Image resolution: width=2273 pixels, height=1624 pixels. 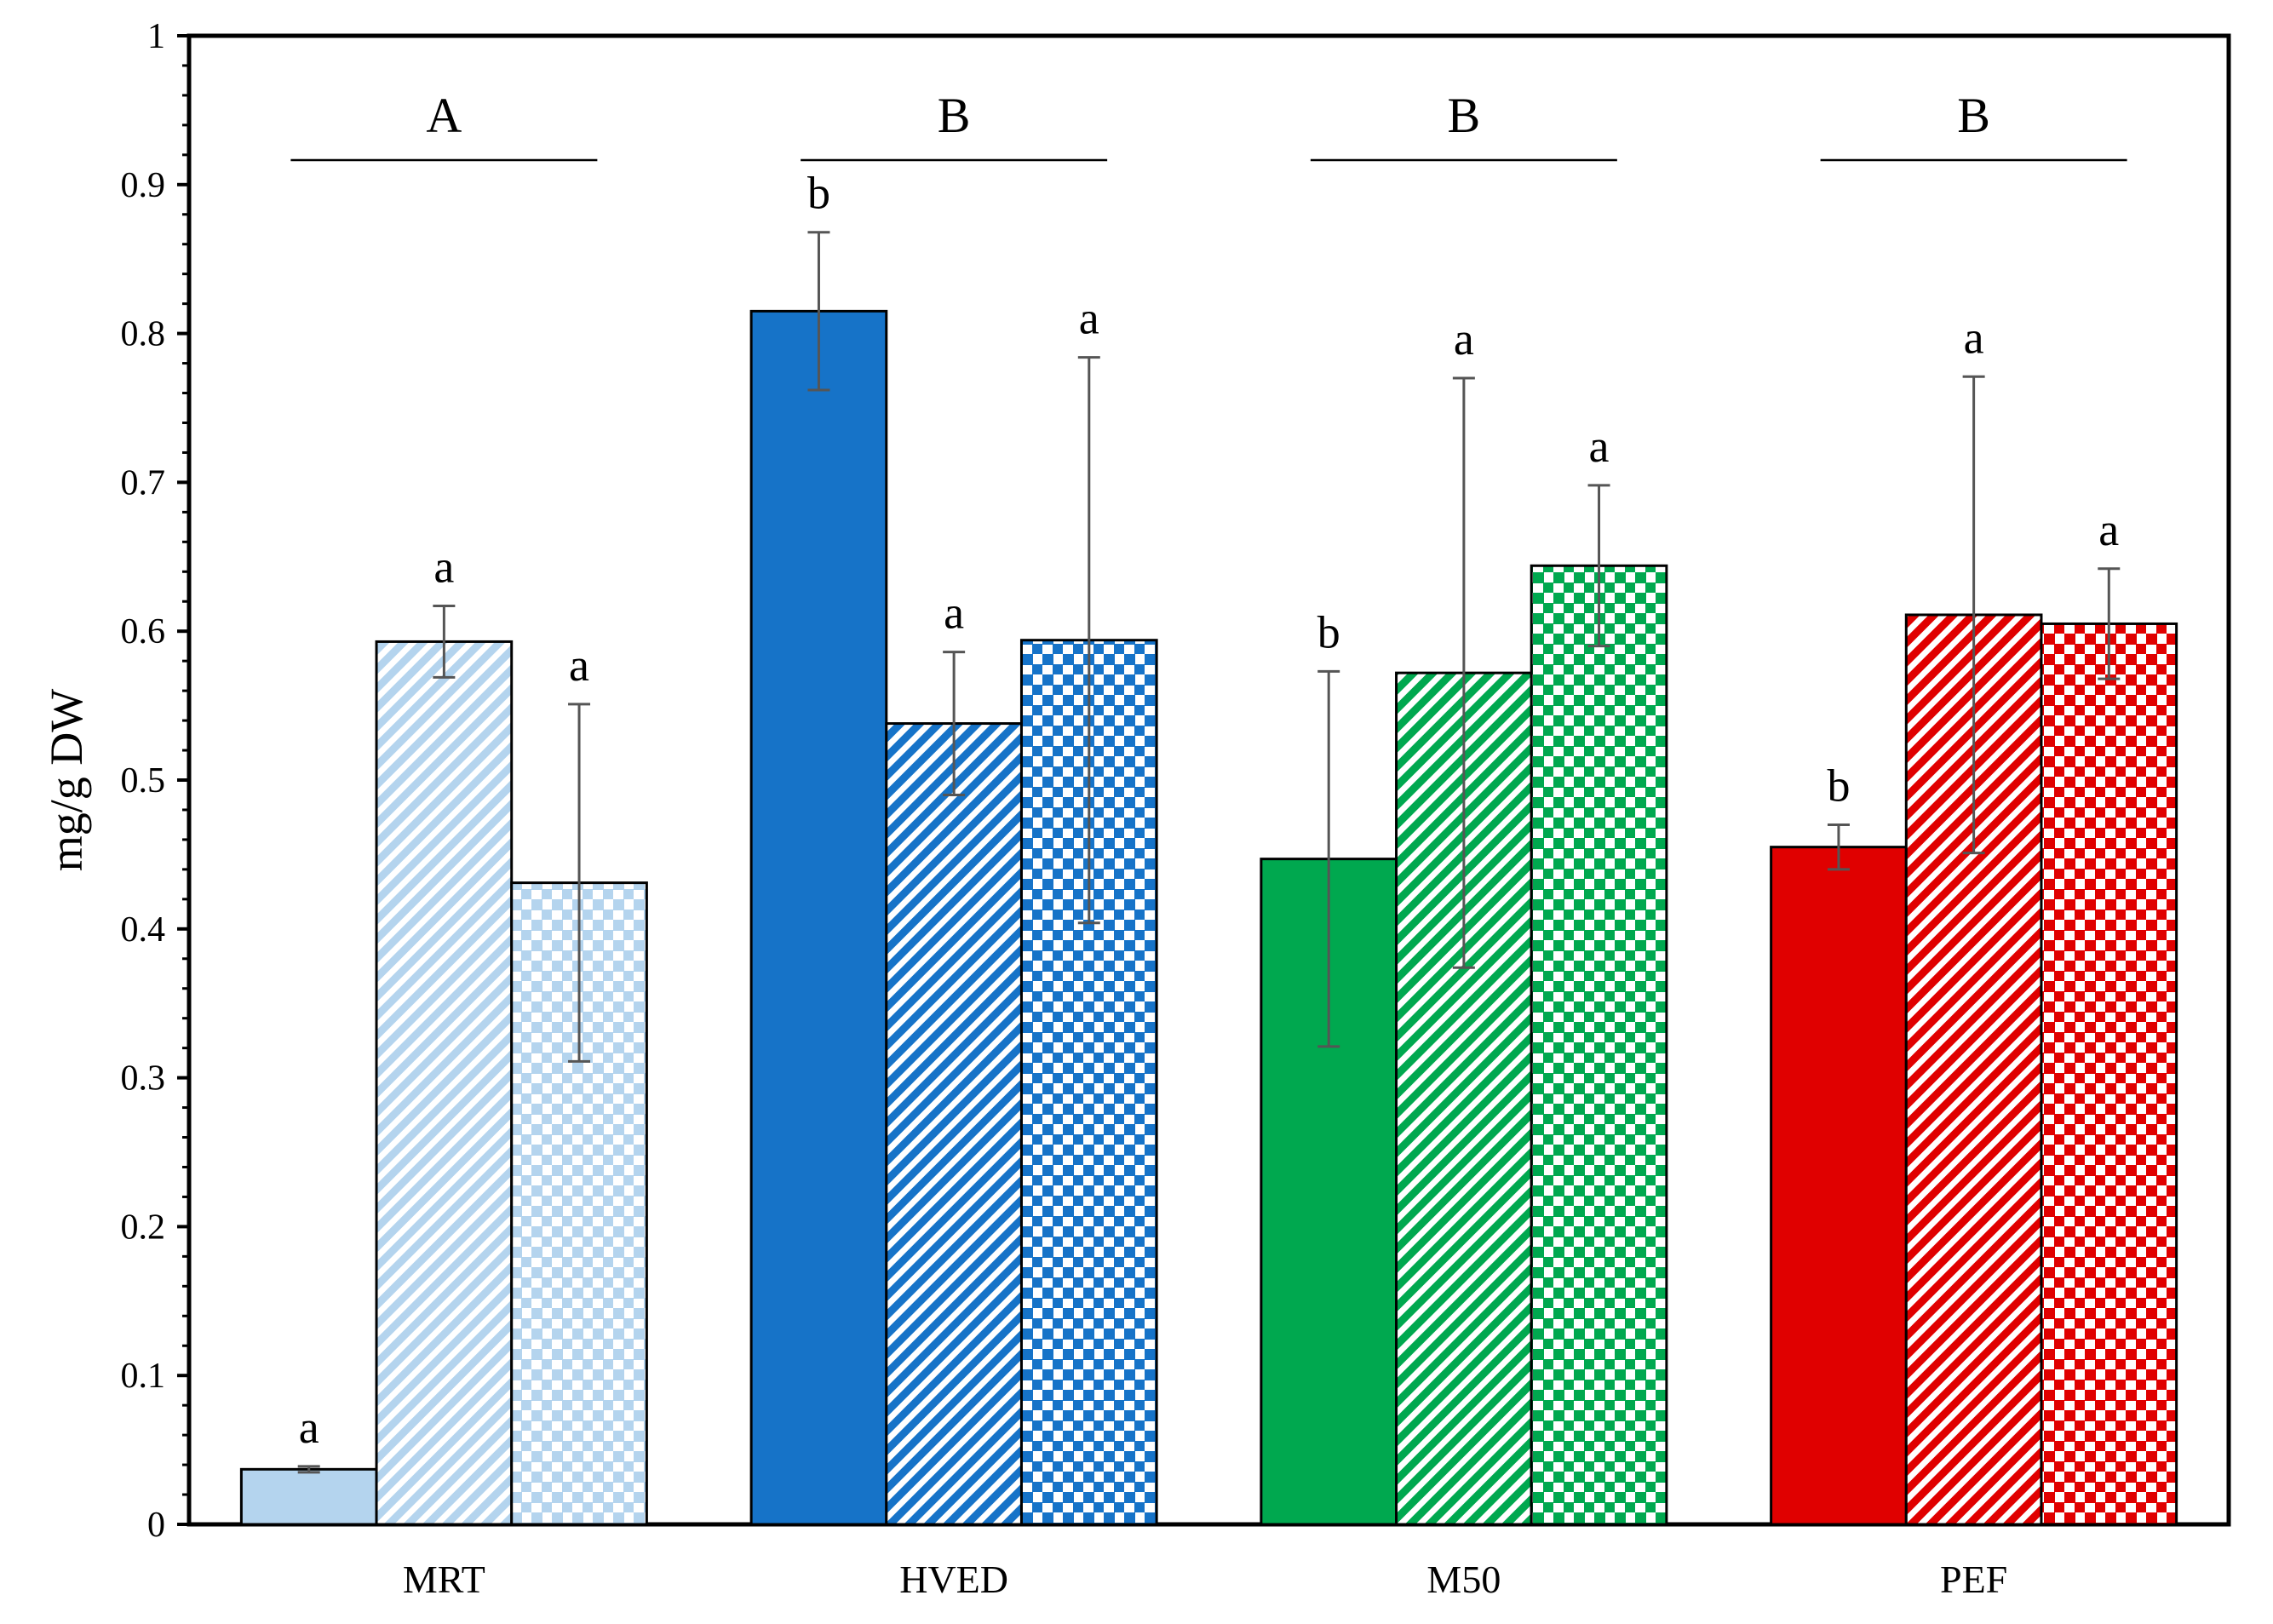 I want to click on y-tick-label: 0.8, so click(x=143, y=334).